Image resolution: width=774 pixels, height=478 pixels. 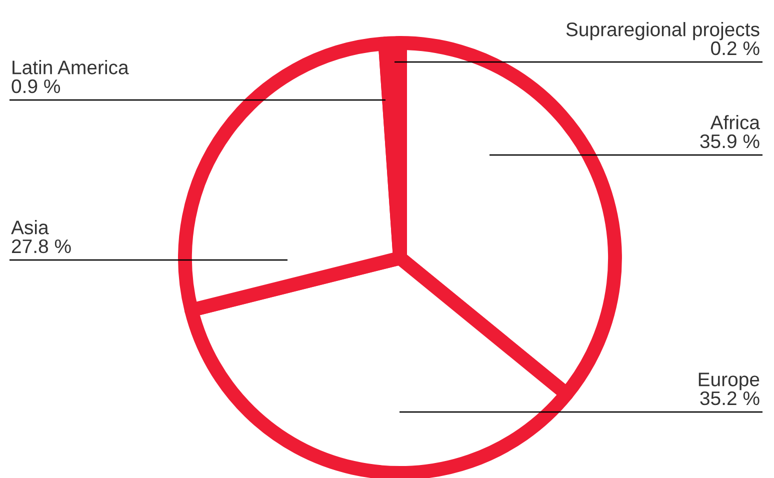 I want to click on slice-label: Latin America, so click(x=70, y=67).